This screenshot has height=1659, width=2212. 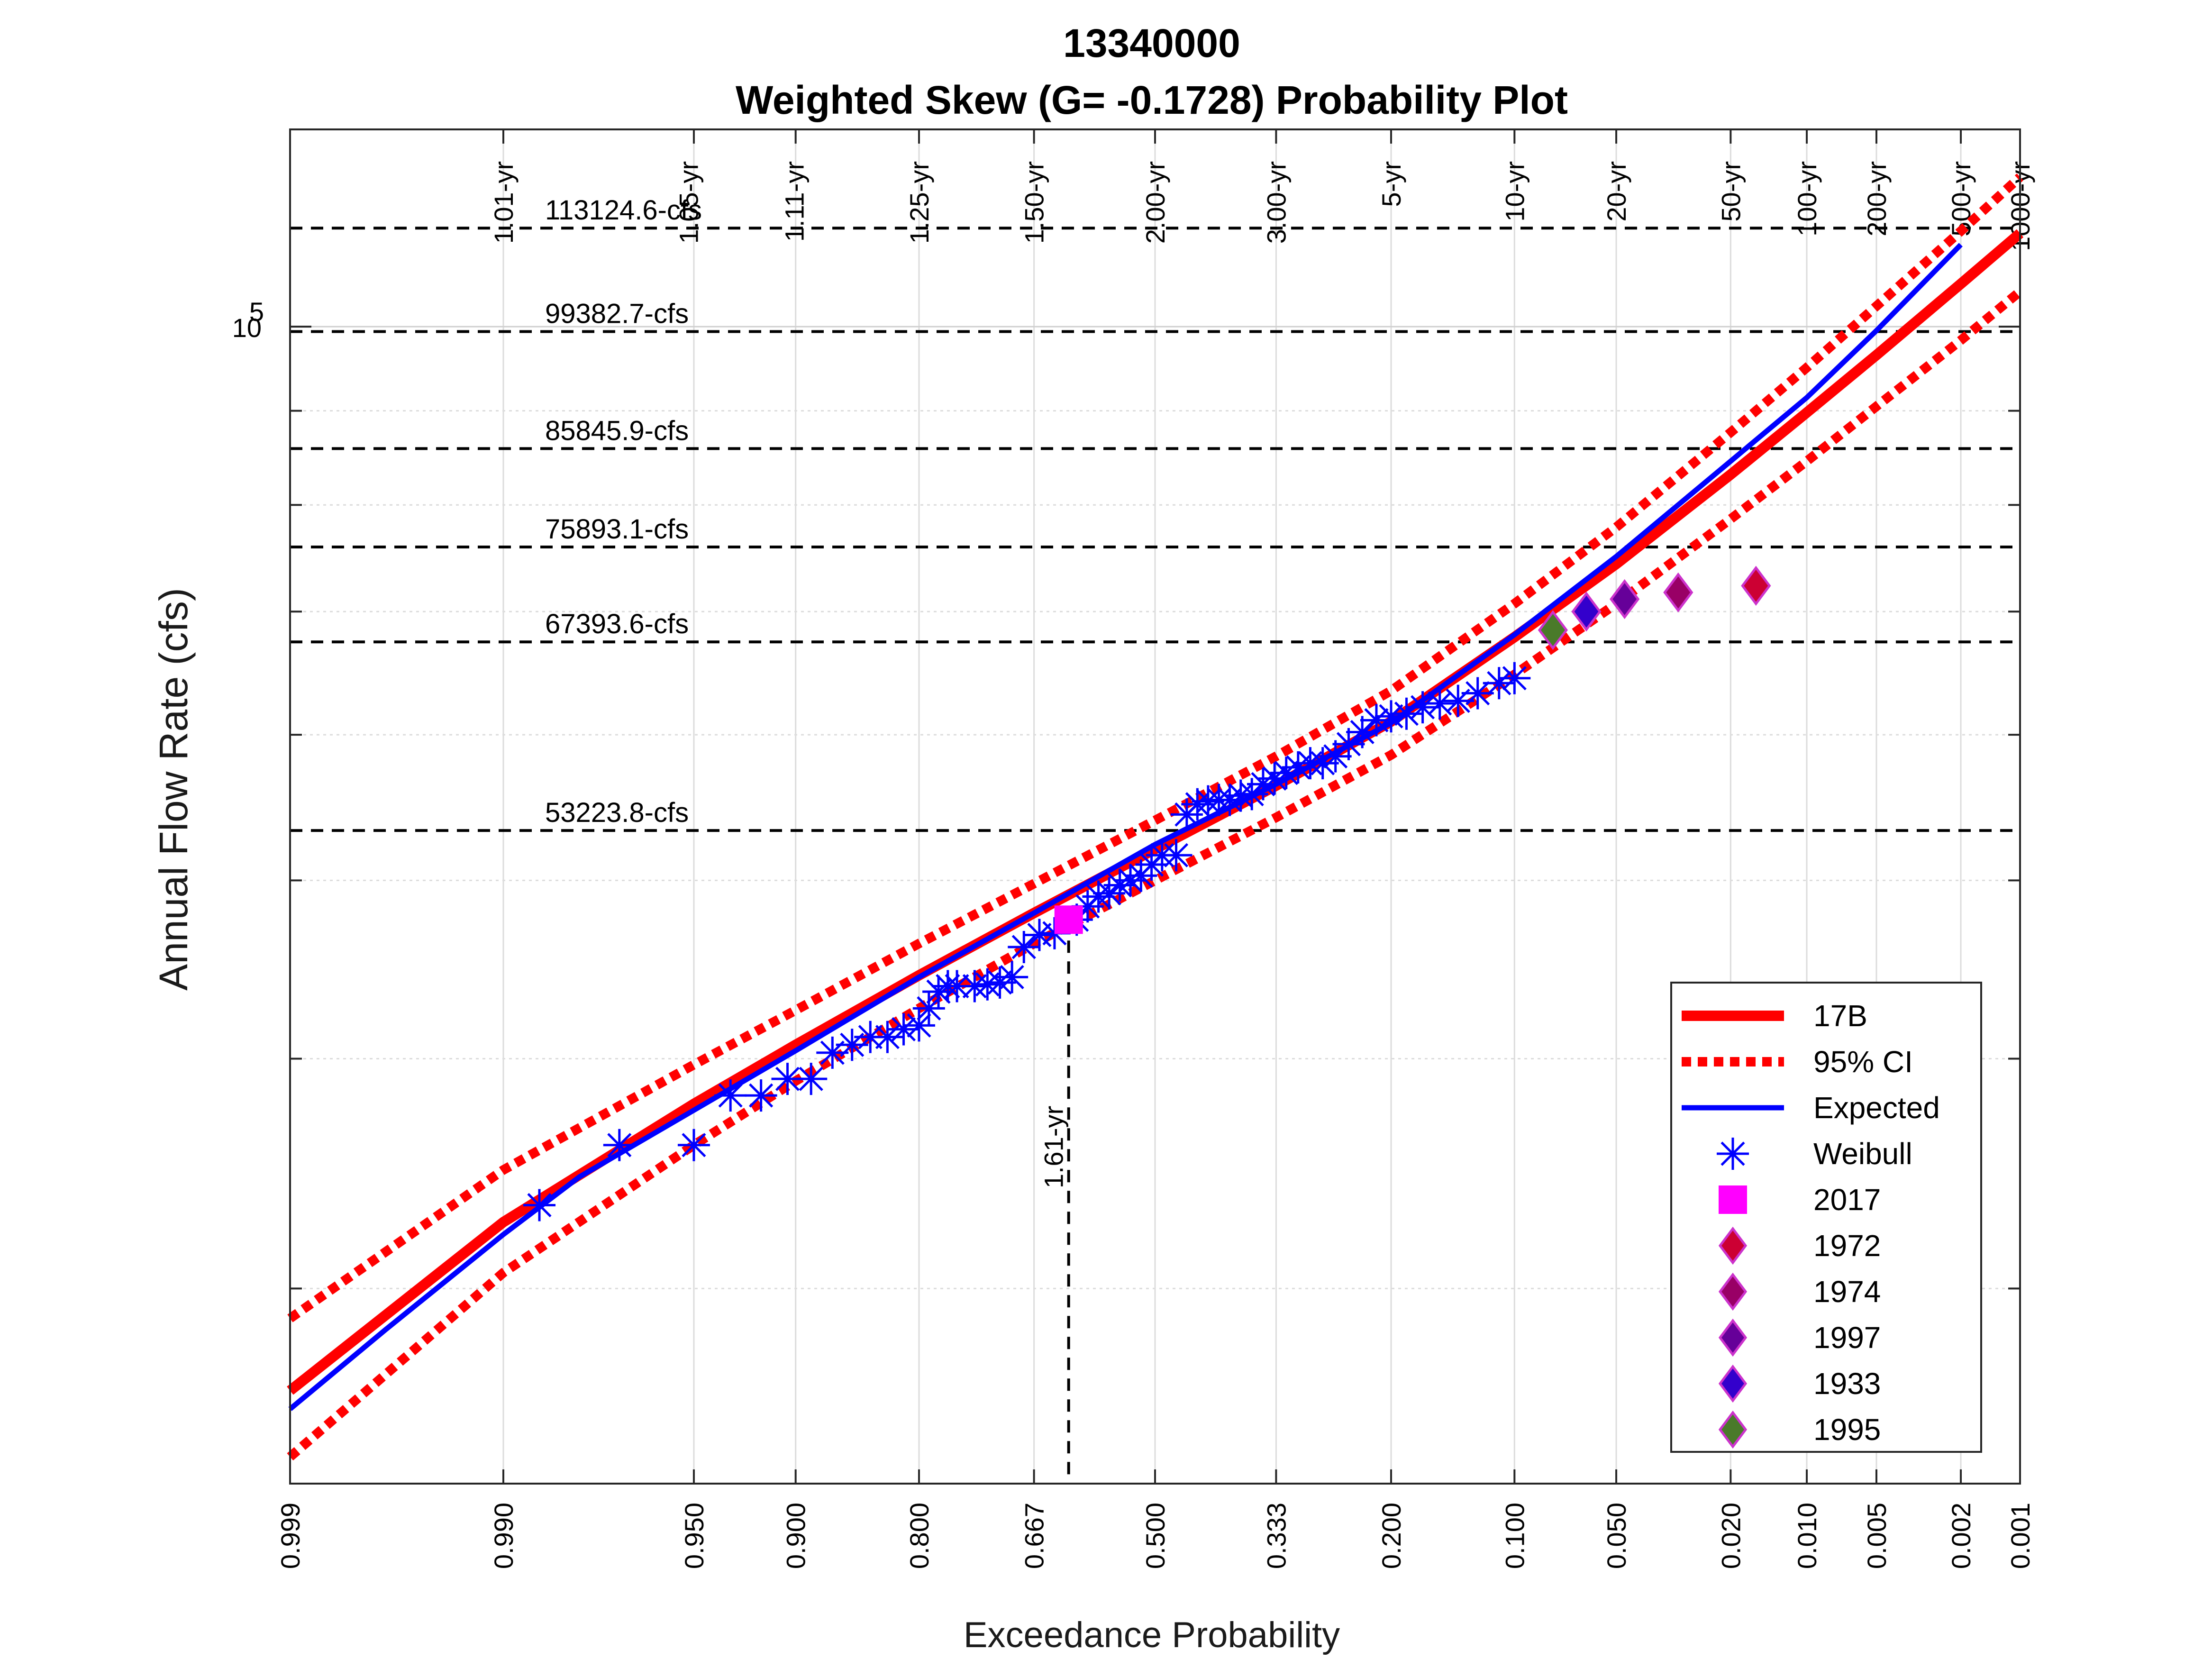 I want to click on legend-label: 1974, so click(x=1847, y=1292).